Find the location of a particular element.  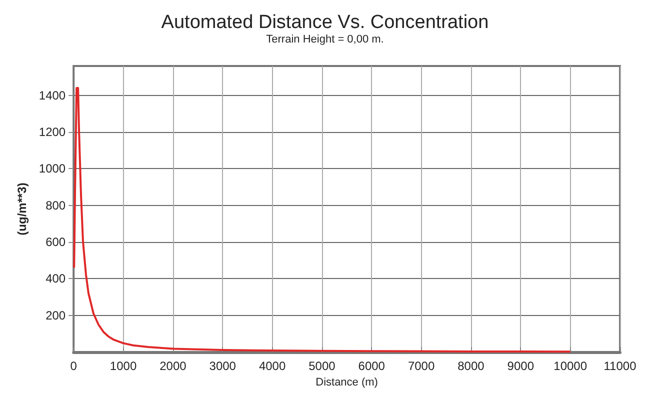

y-tick-label: 200 is located at coordinates (56, 315).